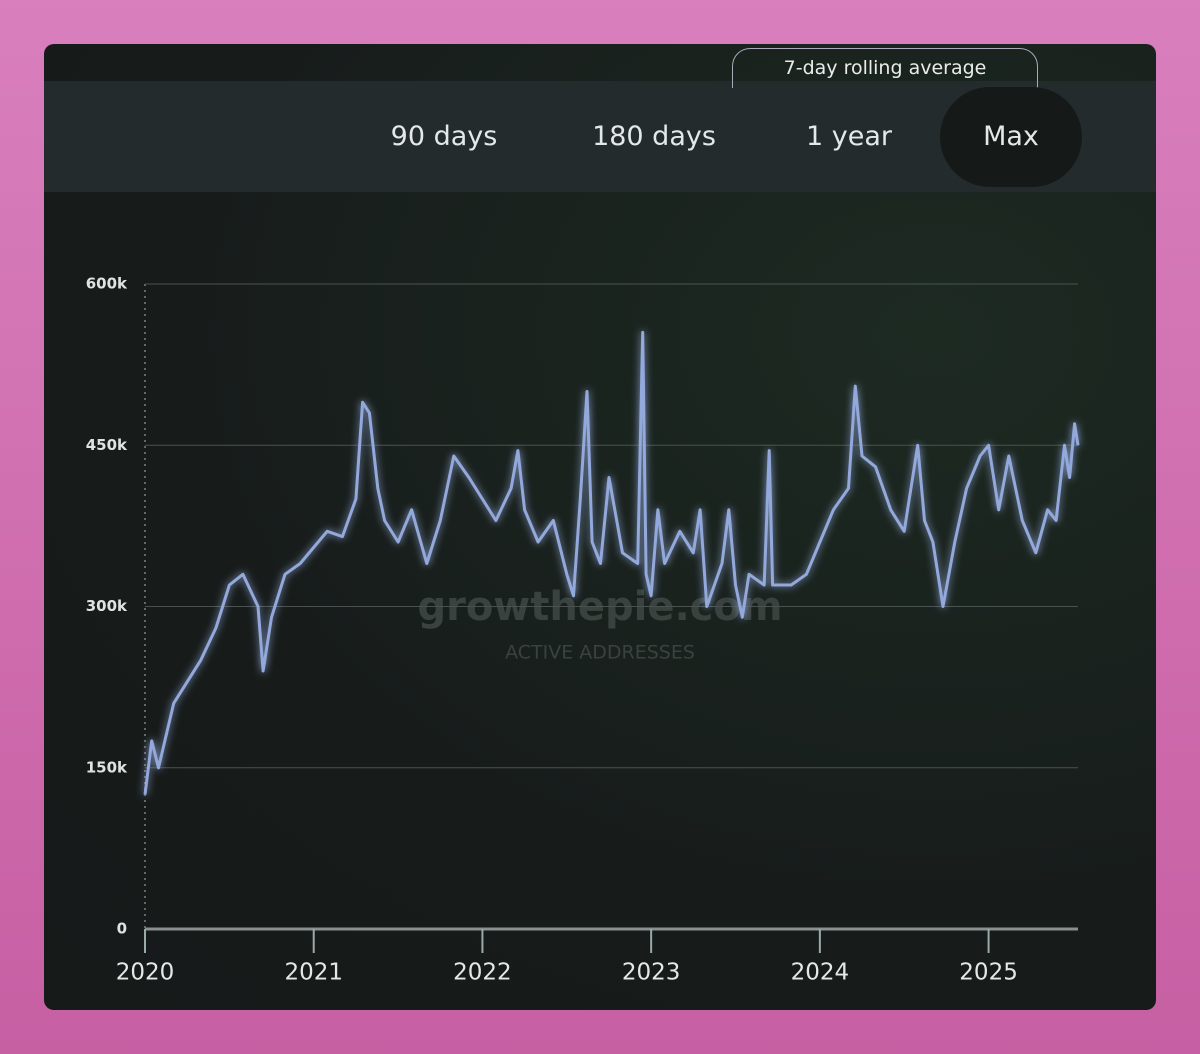  I want to click on y-tick-label: 600k, so click(107, 284).